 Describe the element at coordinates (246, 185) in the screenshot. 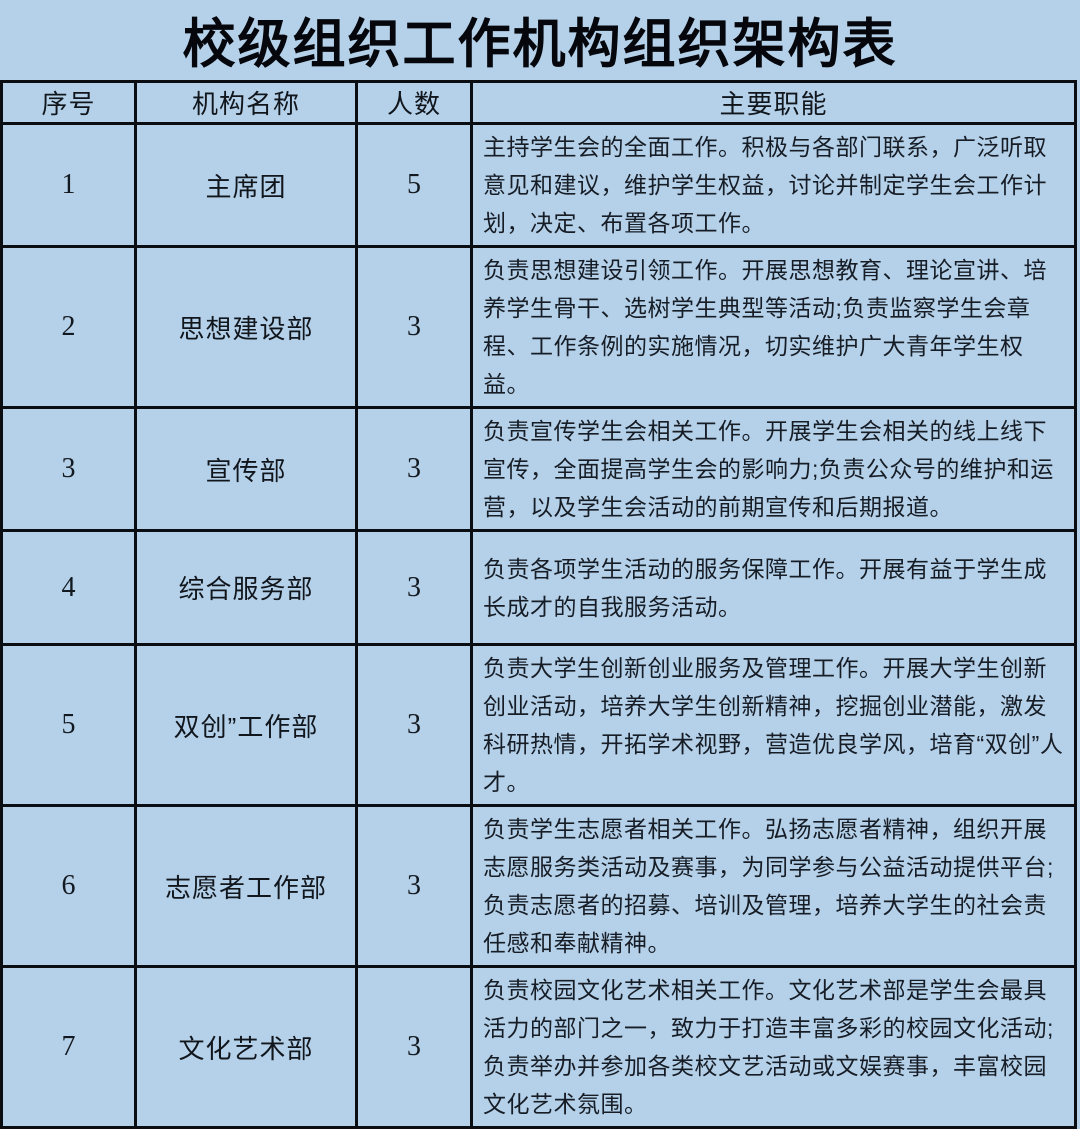

I see `organization-name-cell: 主席团` at that location.